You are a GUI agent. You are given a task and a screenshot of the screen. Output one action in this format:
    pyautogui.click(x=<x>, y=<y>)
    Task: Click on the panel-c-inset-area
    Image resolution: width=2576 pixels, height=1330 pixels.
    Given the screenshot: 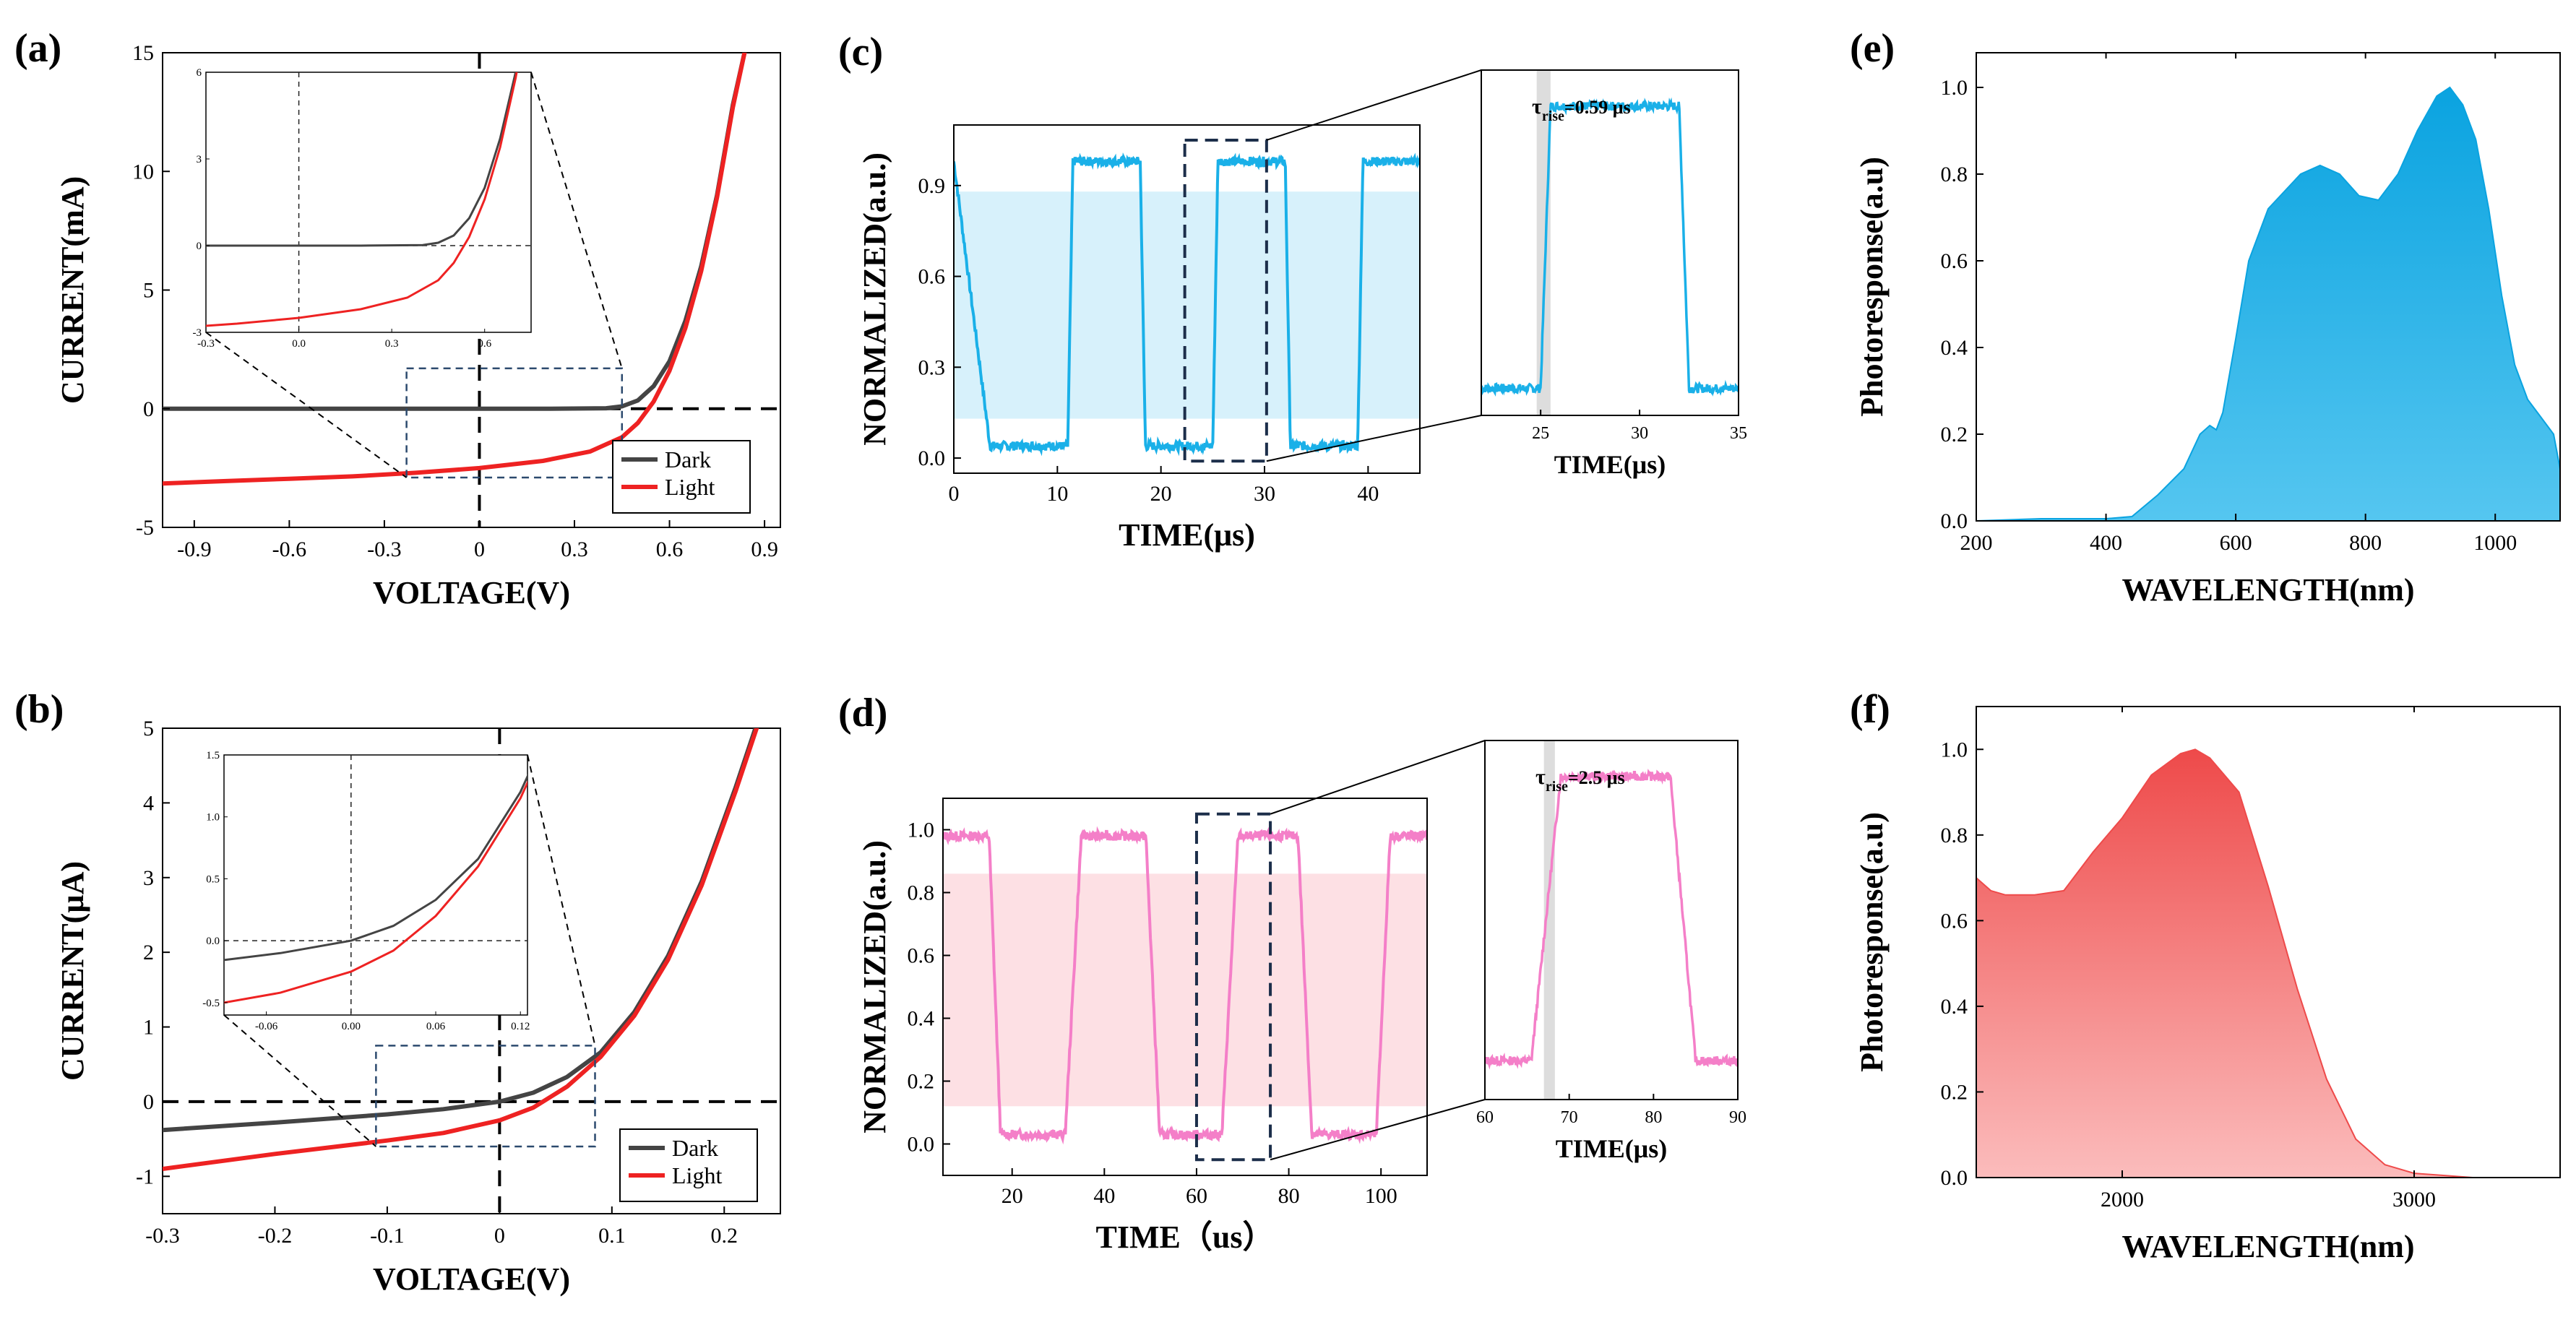 What is the action you would take?
    pyautogui.click(x=1610, y=242)
    